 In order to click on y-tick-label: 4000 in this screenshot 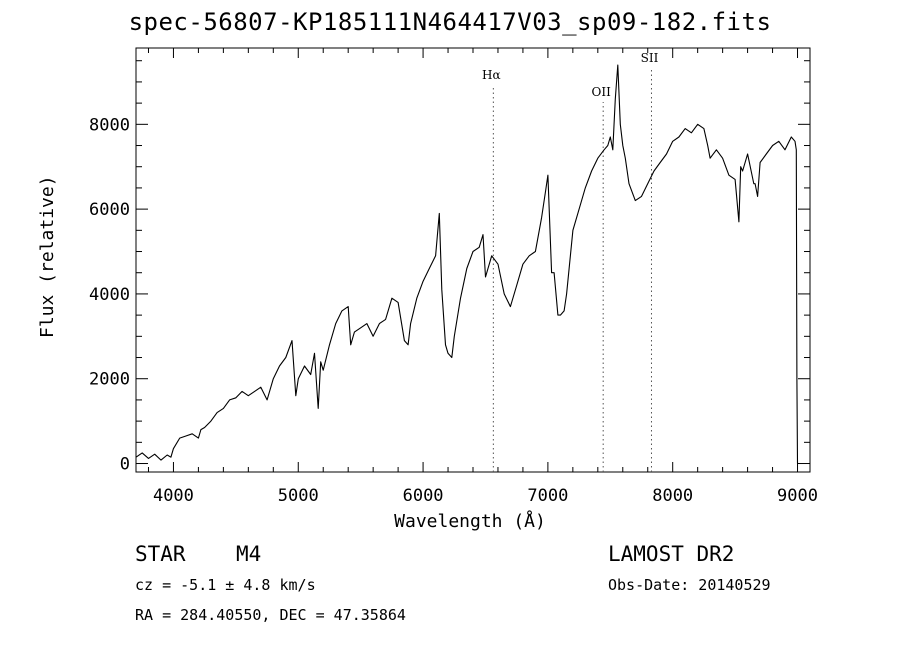, I will do `click(109, 295)`.